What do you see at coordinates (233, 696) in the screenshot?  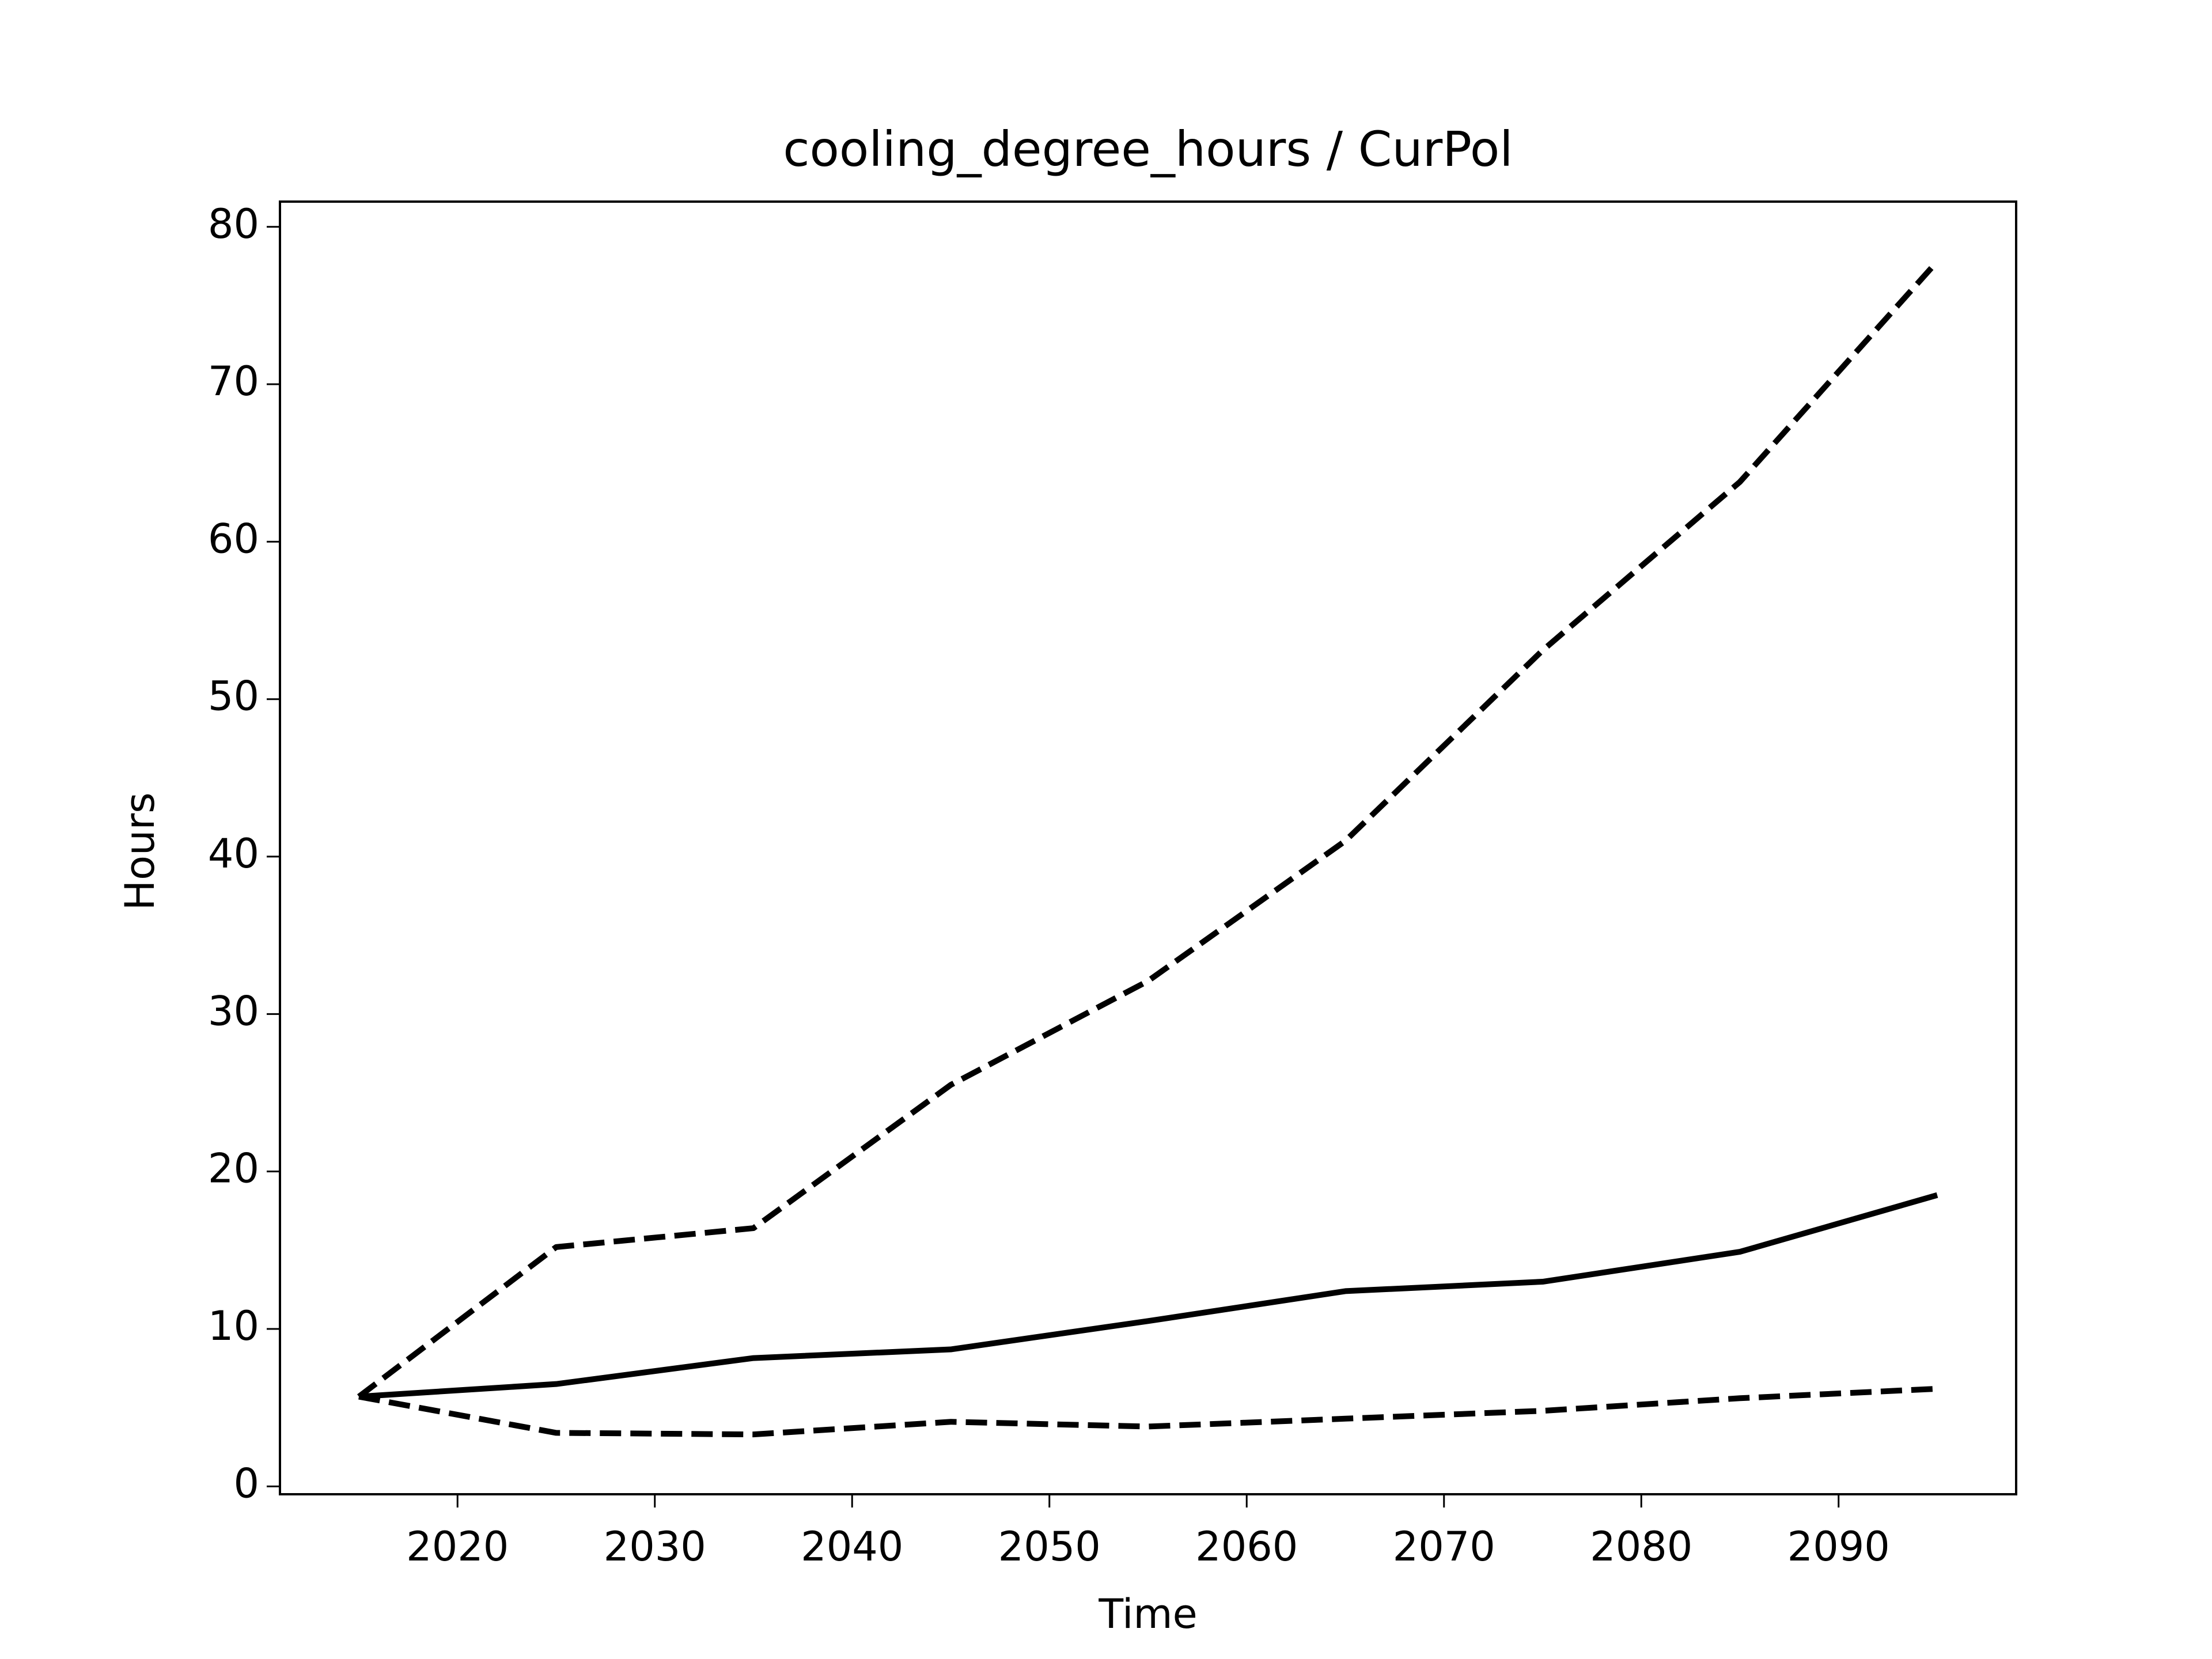 I see `y-tick-label: 50` at bounding box center [233, 696].